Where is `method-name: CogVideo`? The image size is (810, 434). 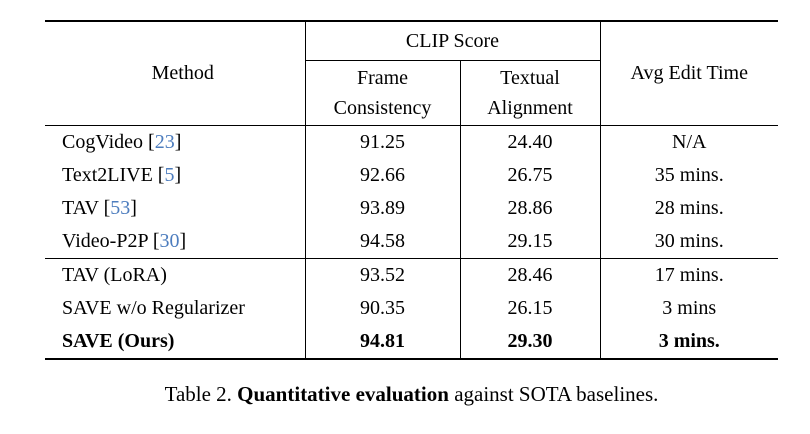 method-name: CogVideo is located at coordinates (103, 142).